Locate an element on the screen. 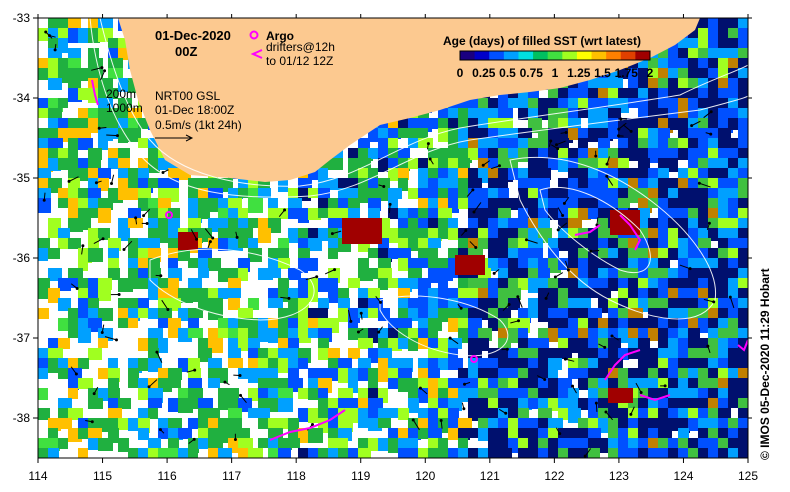 Image resolution: width=790 pixels, height=492 pixels. colorbar-swatch is located at coordinates (541, 55).